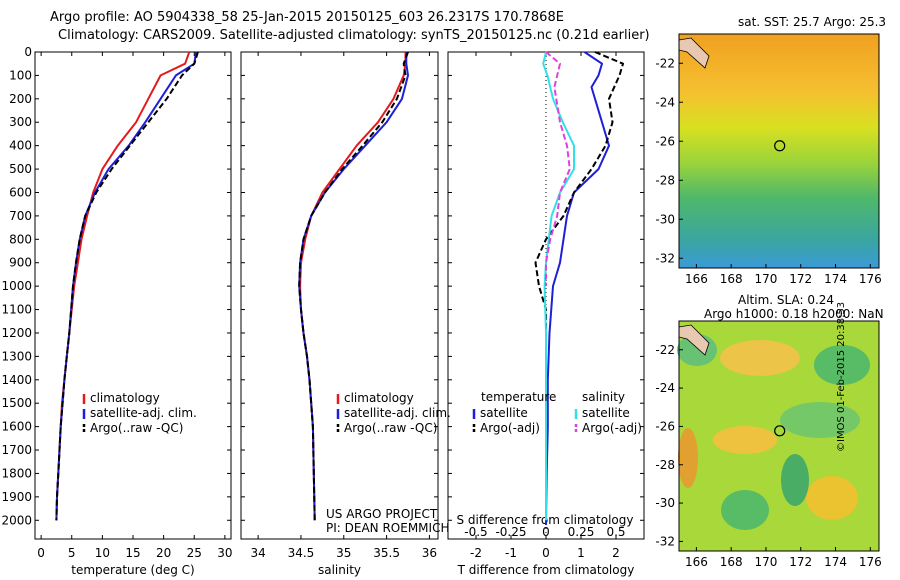 The width and height of the screenshot is (900, 580). I want to click on depth-tick-label: 1900, so click(16, 497).